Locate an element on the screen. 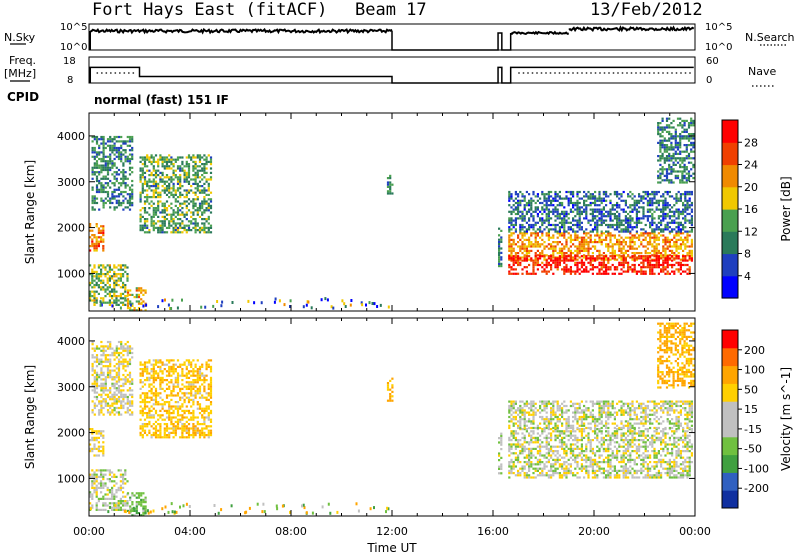 This screenshot has height=554, width=800. power-noise-cell is located at coordinates (372, 303).